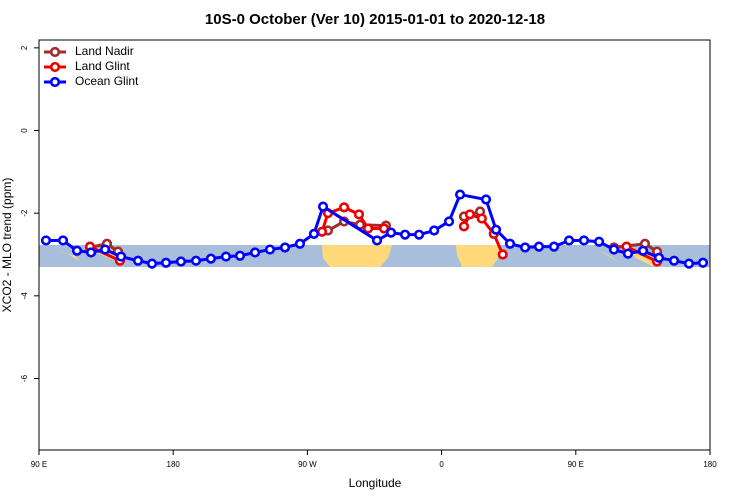 This screenshot has width=750, height=500. I want to click on legend-label: Land Glint, so click(102, 66).